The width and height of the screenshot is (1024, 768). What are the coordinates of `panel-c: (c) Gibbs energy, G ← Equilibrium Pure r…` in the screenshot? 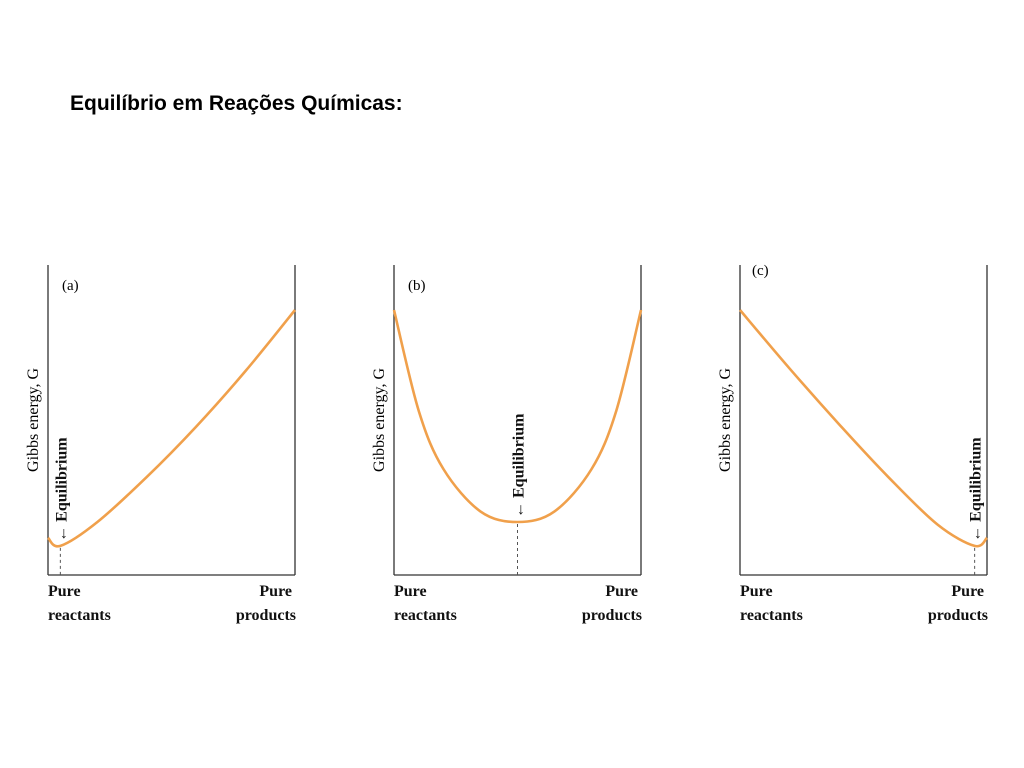 It's located at (852, 443).